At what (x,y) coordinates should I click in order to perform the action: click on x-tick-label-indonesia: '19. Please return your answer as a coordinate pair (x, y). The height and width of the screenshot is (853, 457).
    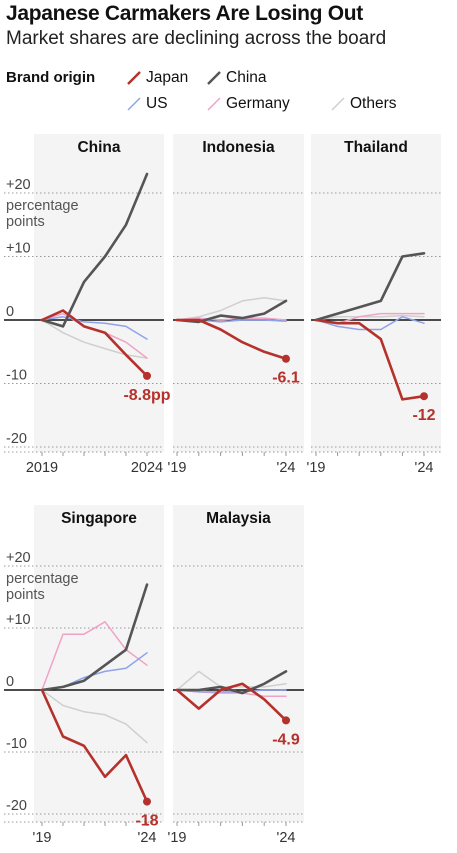
    Looking at the image, I should click on (177, 468).